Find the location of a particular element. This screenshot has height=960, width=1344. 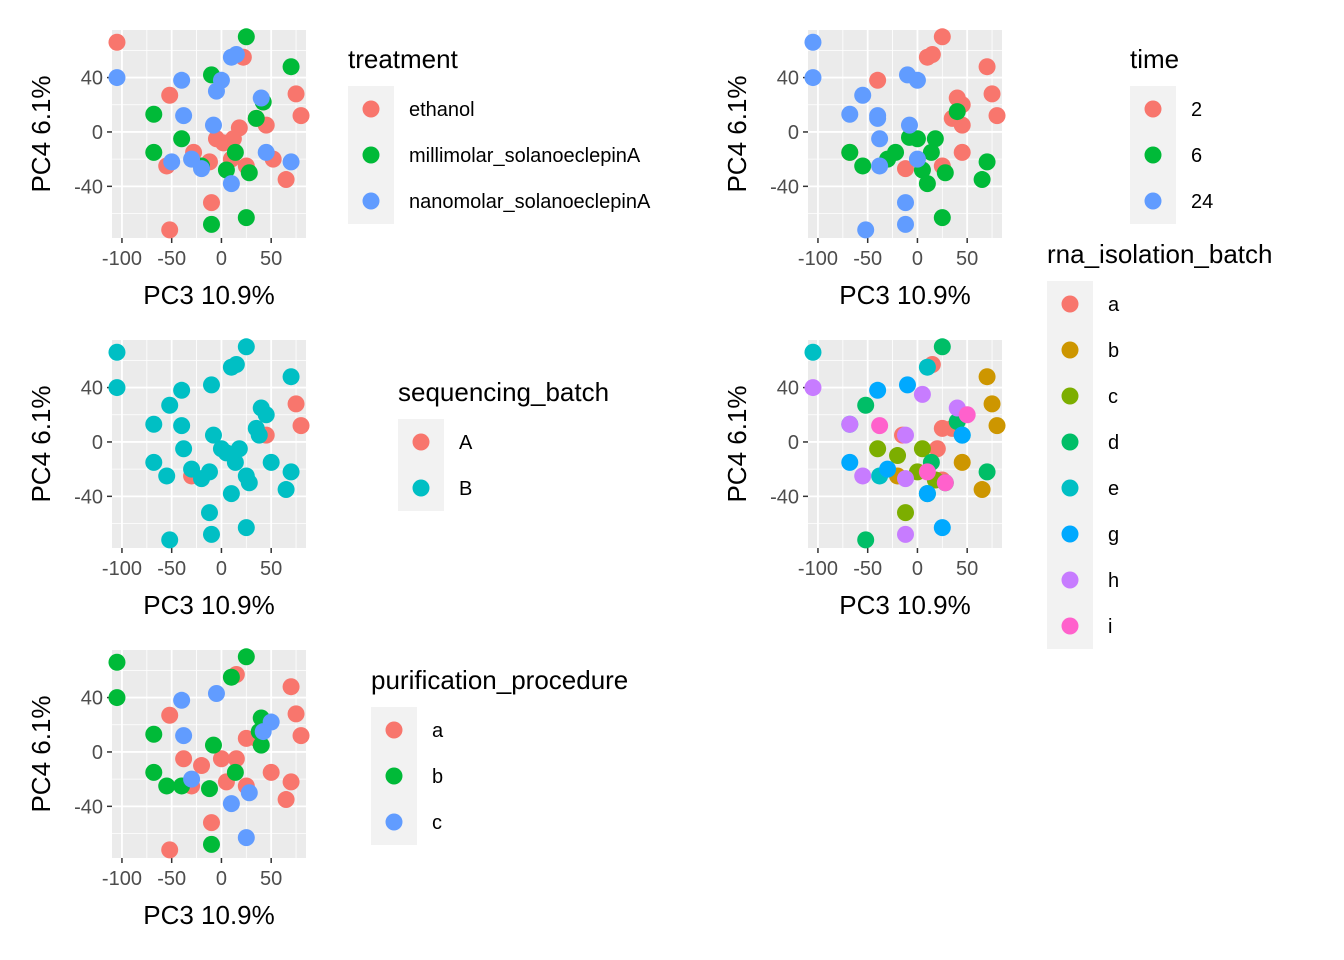

legend-title: time is located at coordinates (1154, 59).